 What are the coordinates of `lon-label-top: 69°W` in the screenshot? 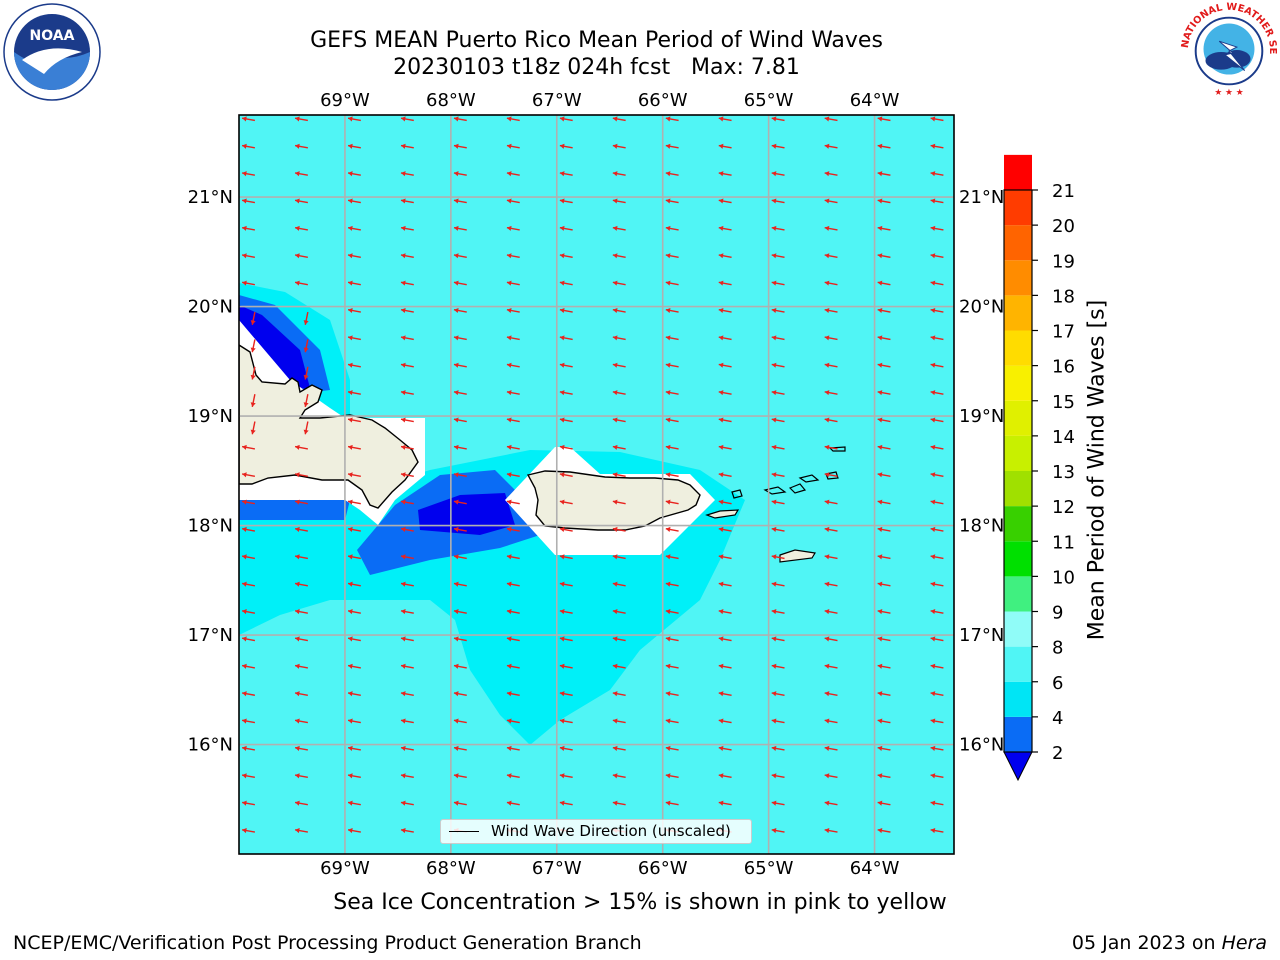 It's located at (345, 100).